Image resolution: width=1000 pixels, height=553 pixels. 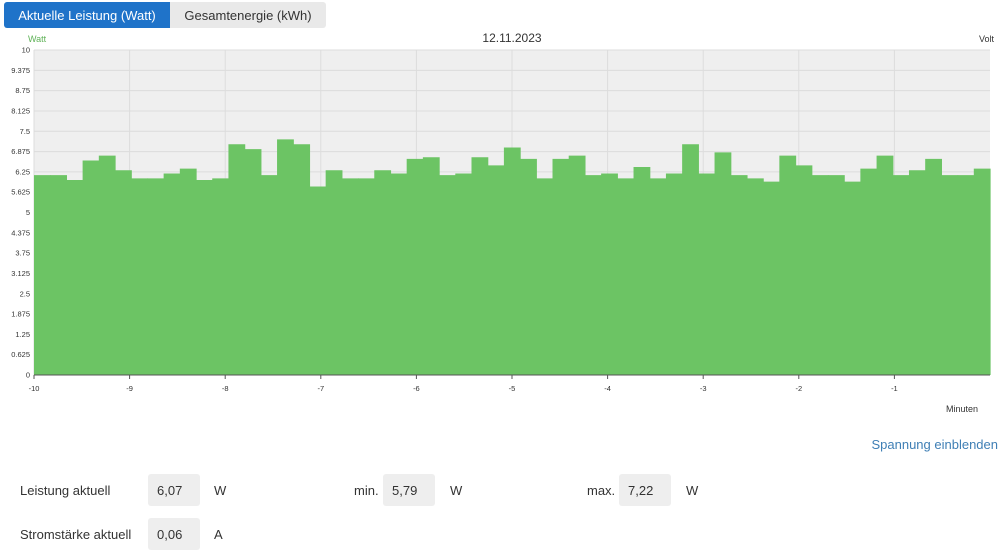 I want to click on current-value: 0,06, so click(x=174, y=534).